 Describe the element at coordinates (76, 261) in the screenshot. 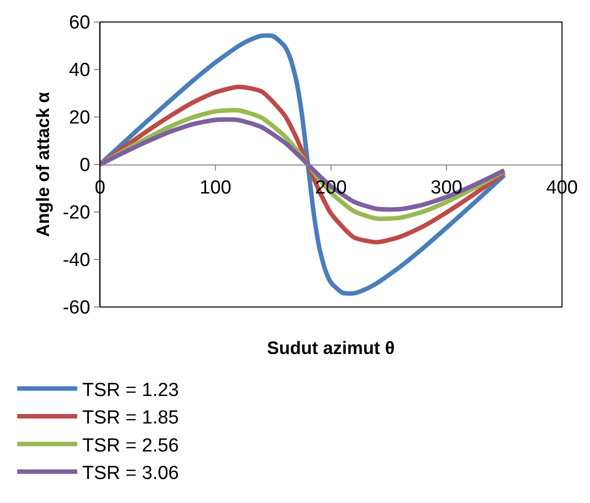

I see `y-tick-label: -40` at that location.